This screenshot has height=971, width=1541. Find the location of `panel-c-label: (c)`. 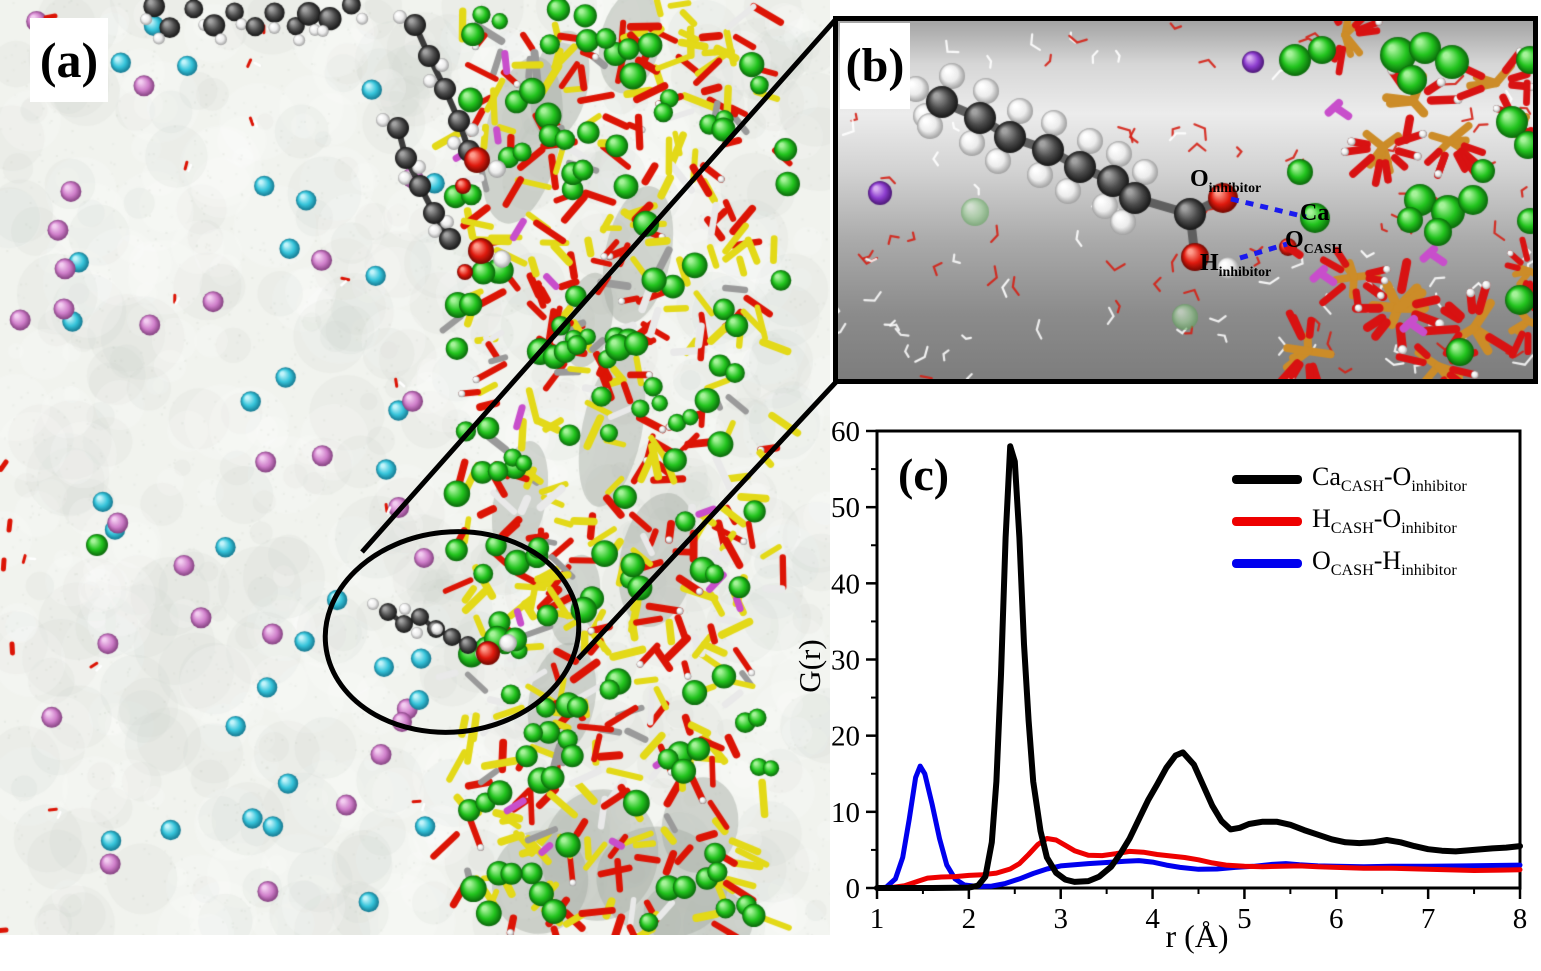

panel-c-label: (c) is located at coordinates (924, 474).